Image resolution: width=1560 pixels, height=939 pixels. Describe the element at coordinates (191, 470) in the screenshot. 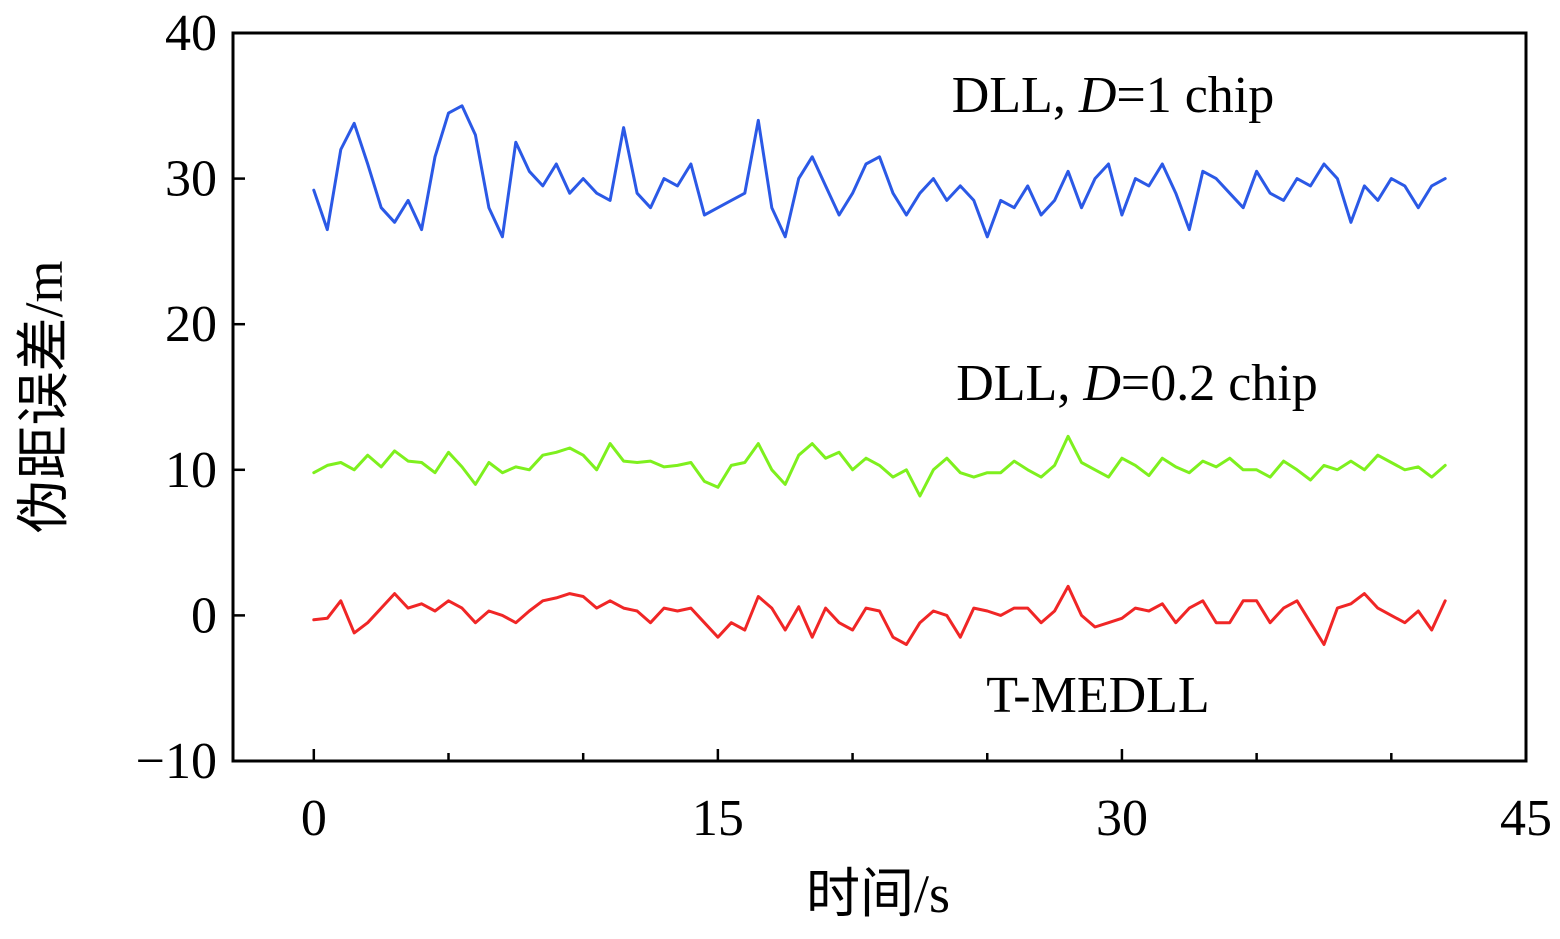

I see `y-tick-label: 10` at that location.